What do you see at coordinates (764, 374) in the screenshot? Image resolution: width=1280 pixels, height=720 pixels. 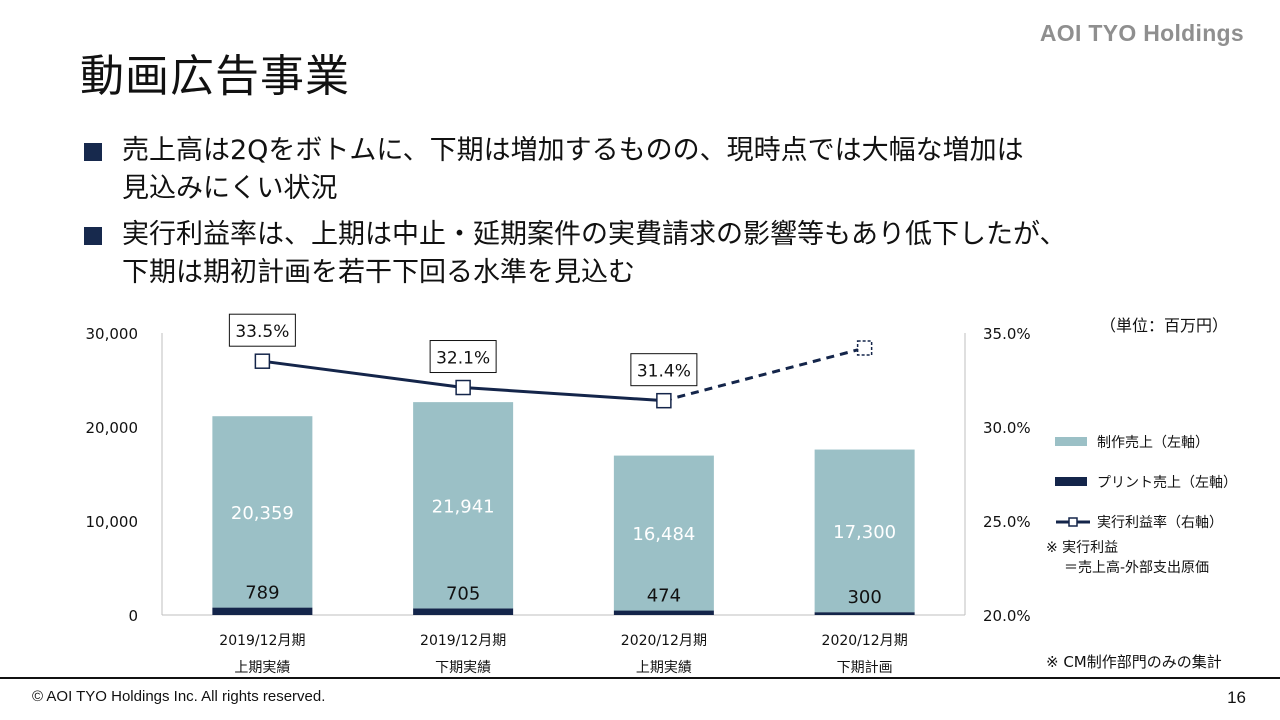 I see `margin-rate-forecast-segment` at bounding box center [764, 374].